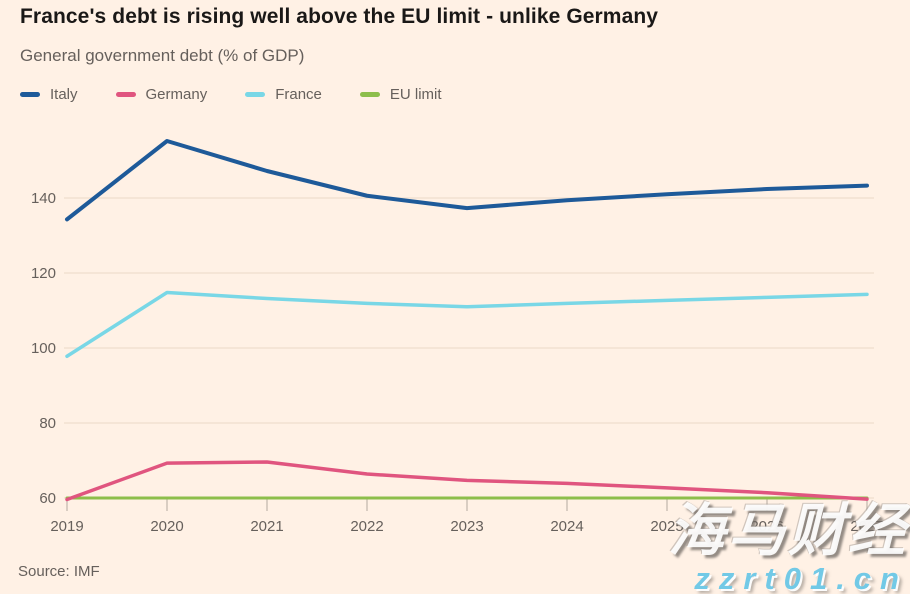  Describe the element at coordinates (366, 526) in the screenshot. I see `svg-text: 2022` at that location.